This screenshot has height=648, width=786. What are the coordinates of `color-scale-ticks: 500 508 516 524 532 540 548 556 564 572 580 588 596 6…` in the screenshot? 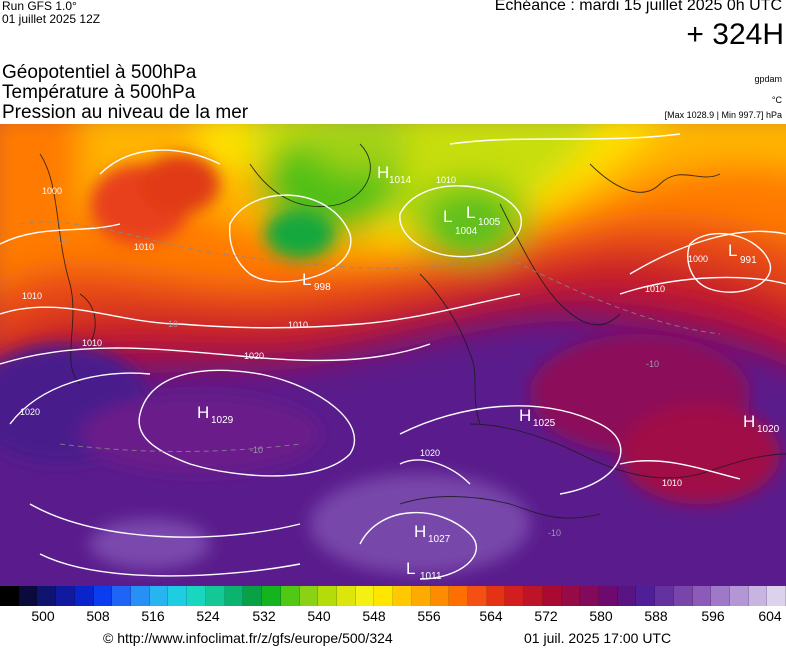 It's located at (393, 618).